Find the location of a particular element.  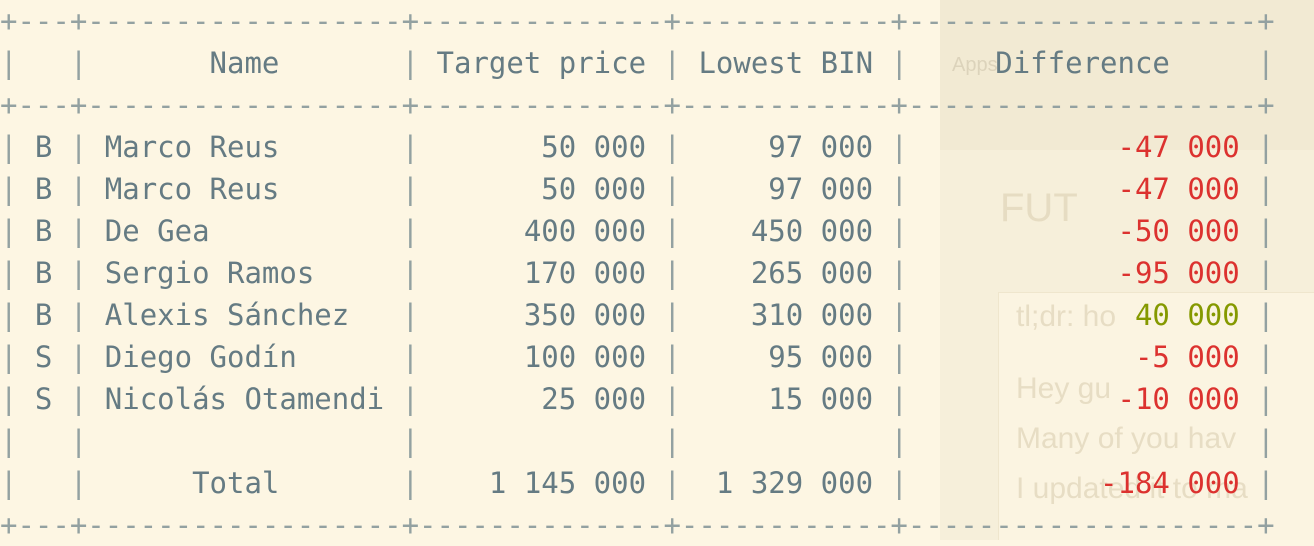

background-line: Many of you hav is located at coordinates (1126, 438).